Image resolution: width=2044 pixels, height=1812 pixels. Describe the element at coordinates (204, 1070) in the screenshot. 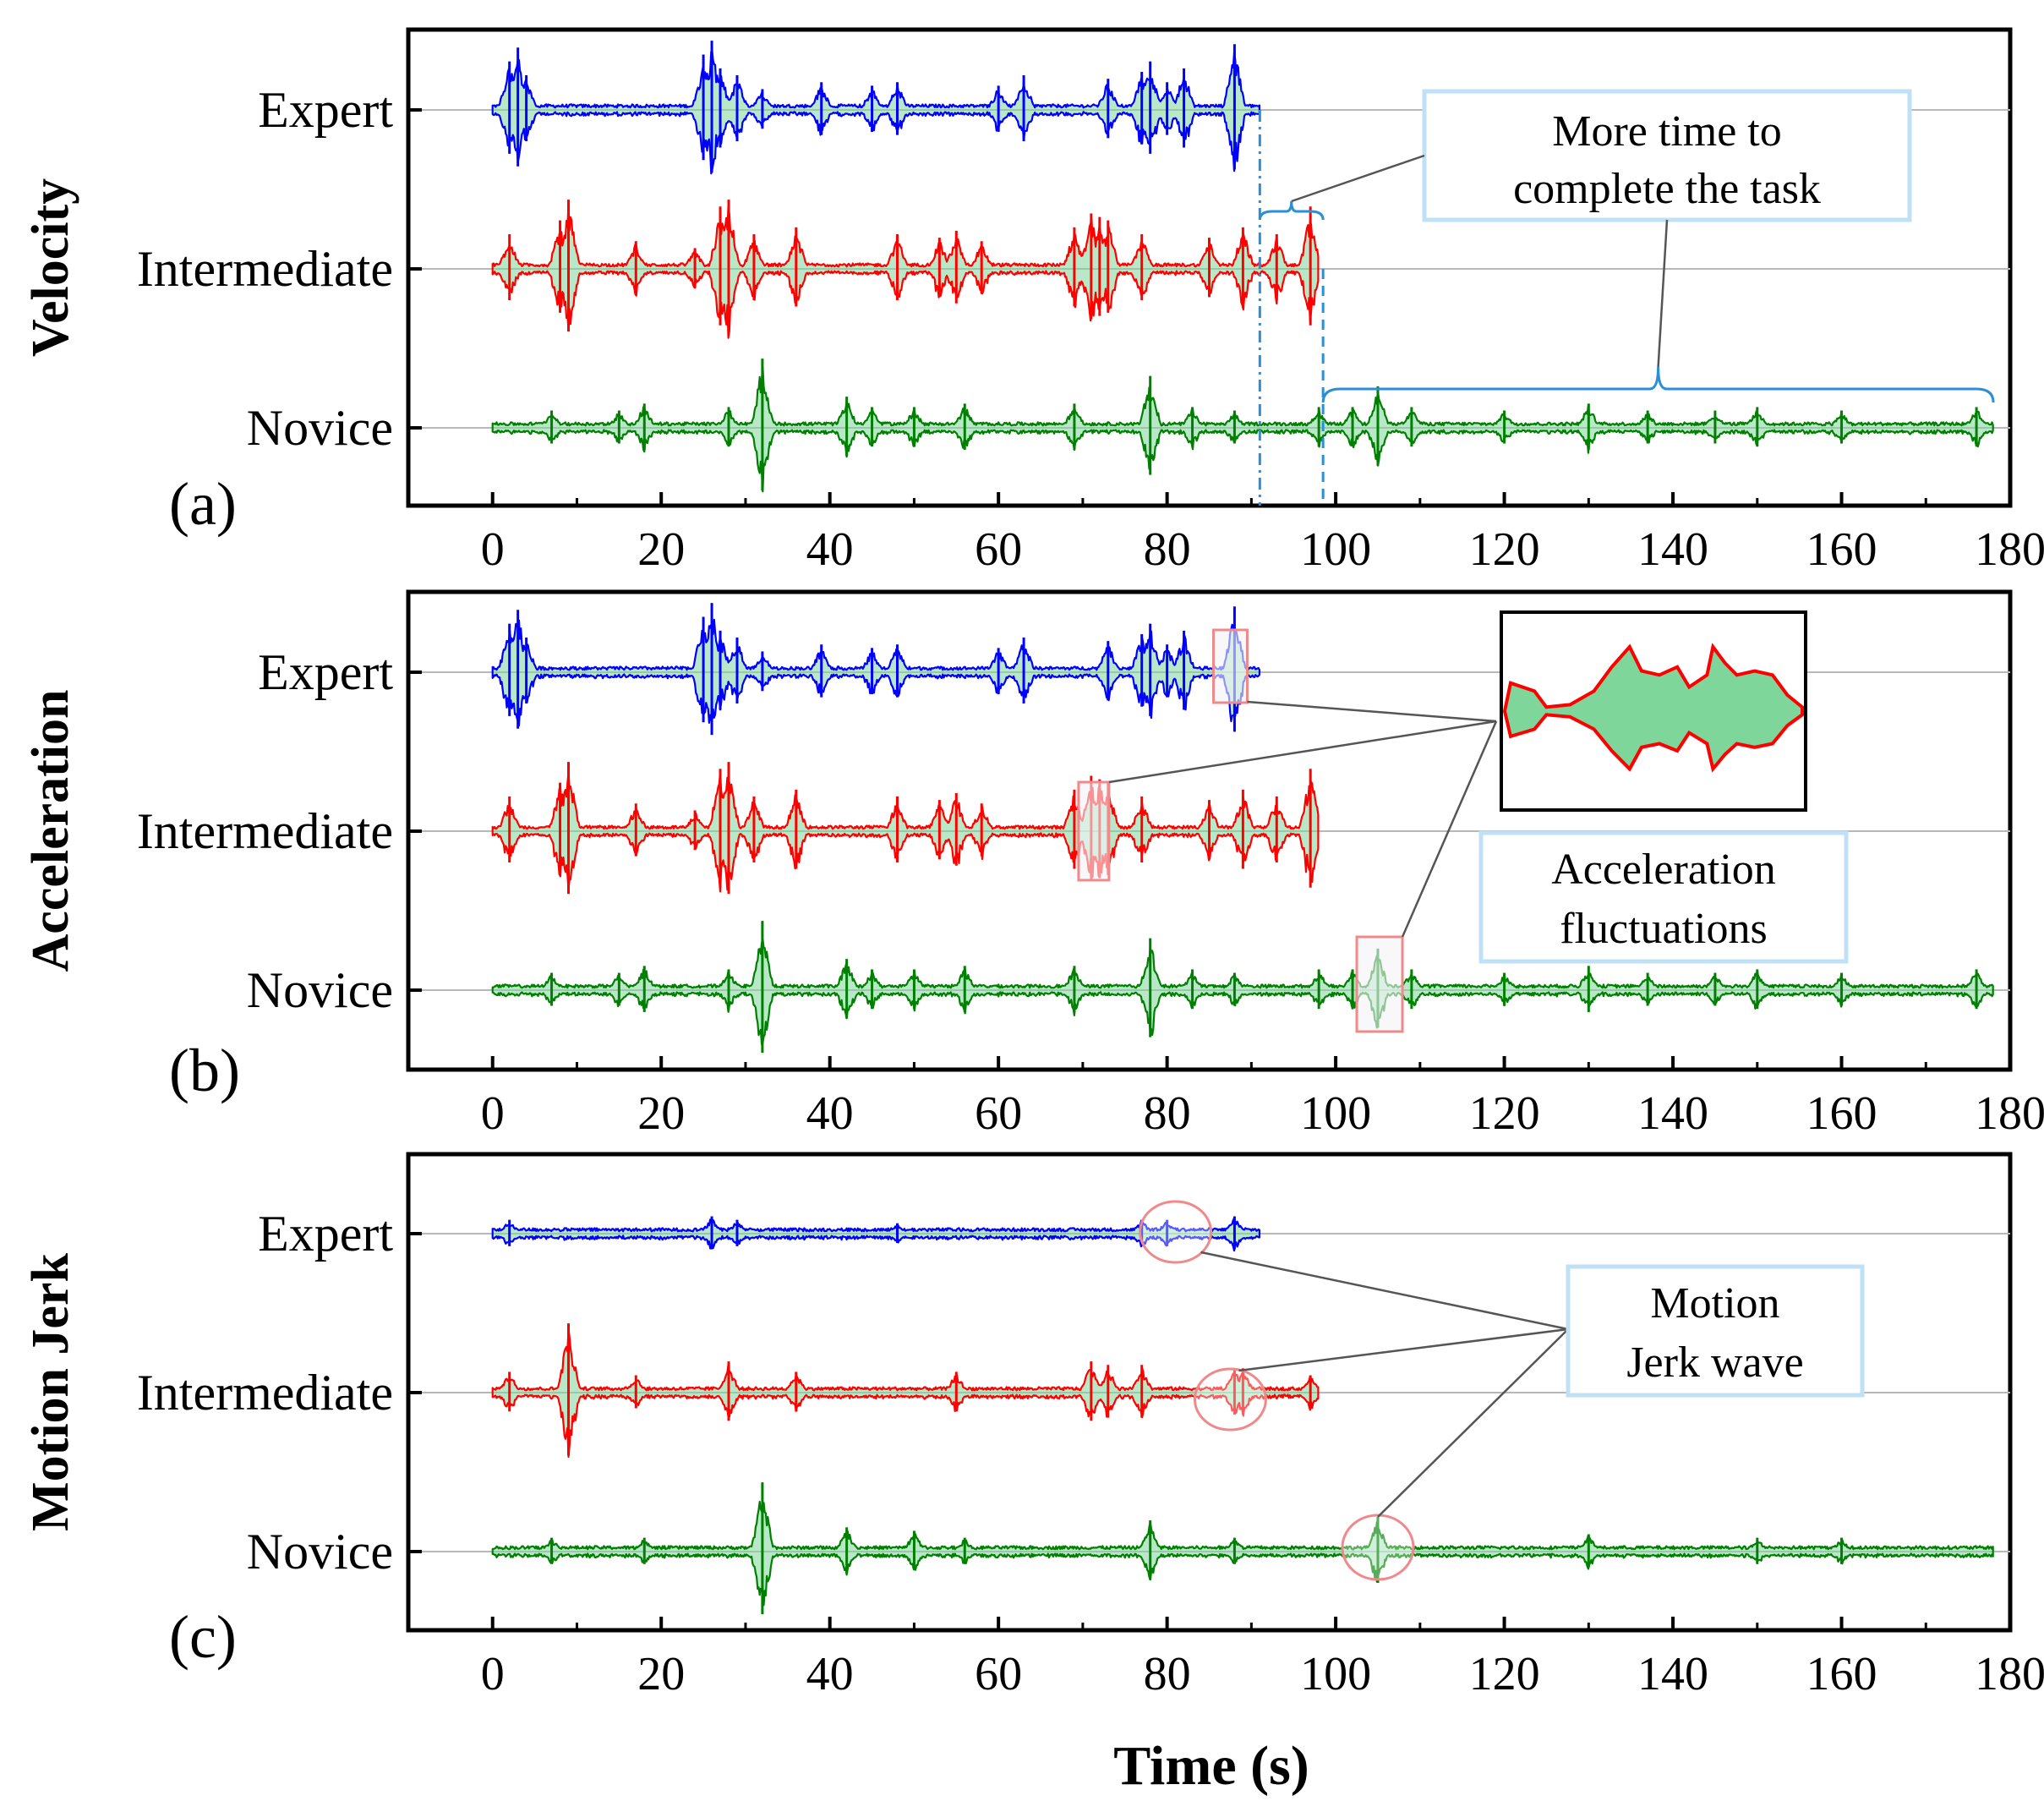

I see `panel-tag: (b)` at that location.